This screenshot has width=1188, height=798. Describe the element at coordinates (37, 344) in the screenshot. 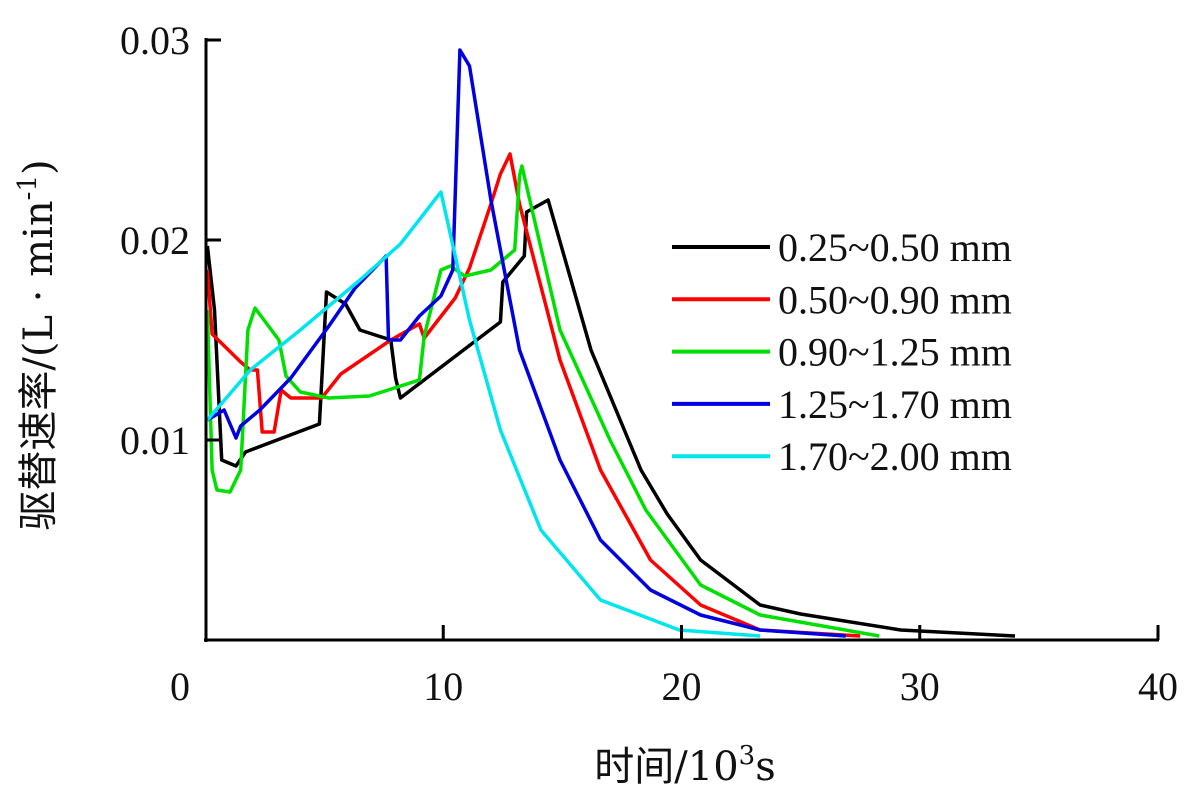

I see `y-axis-label: 驱替速率/(L · min-1)` at that location.